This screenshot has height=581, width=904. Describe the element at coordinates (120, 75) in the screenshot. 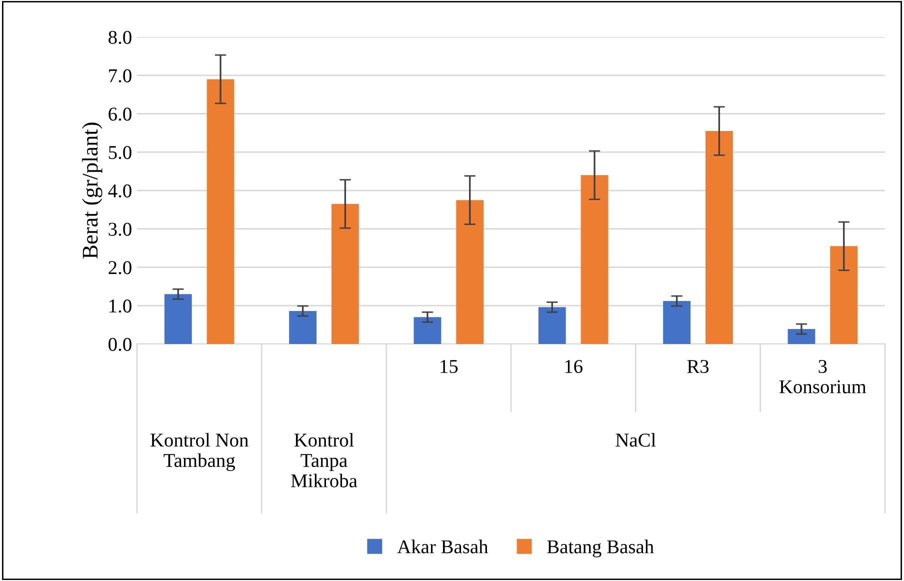

I see `y-tick-label: 7.0` at that location.